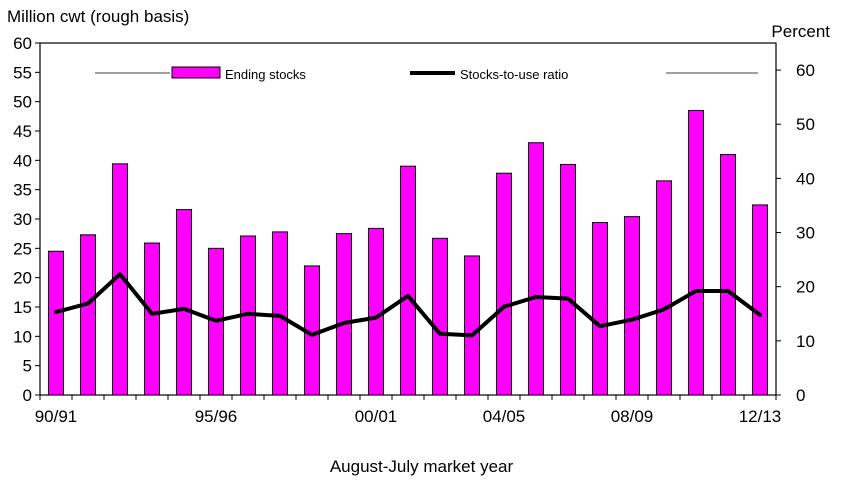  I want to click on x-tick-label: 08/09, so click(632, 416).